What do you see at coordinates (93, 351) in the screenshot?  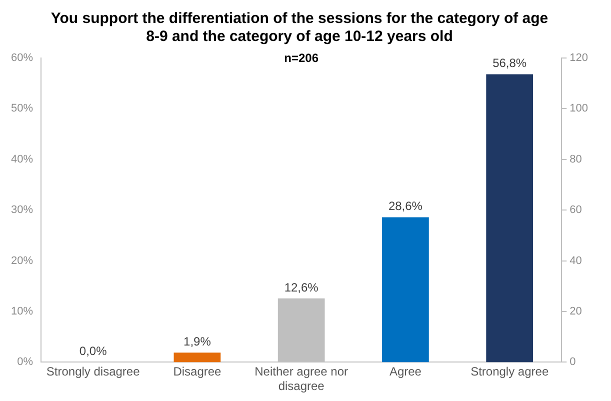 I see `data-label: 0,0%` at bounding box center [93, 351].